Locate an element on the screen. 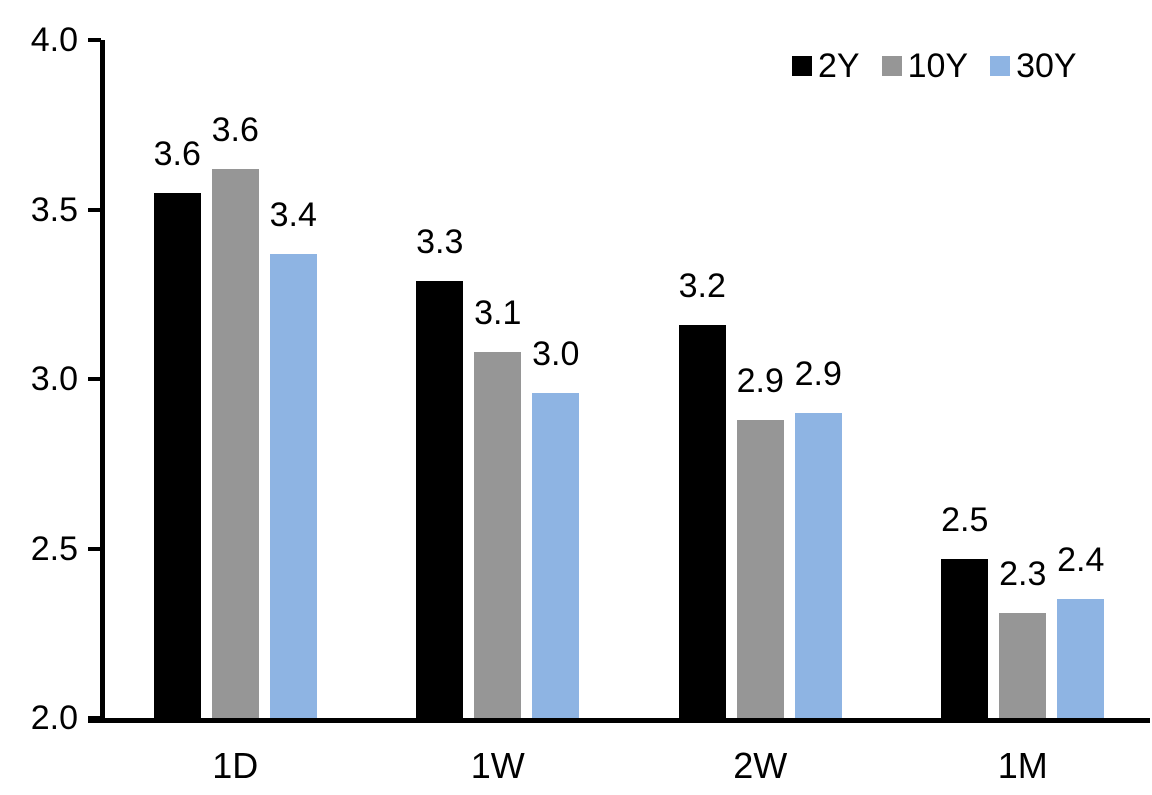  legend-label: 30Y is located at coordinates (1046, 65).